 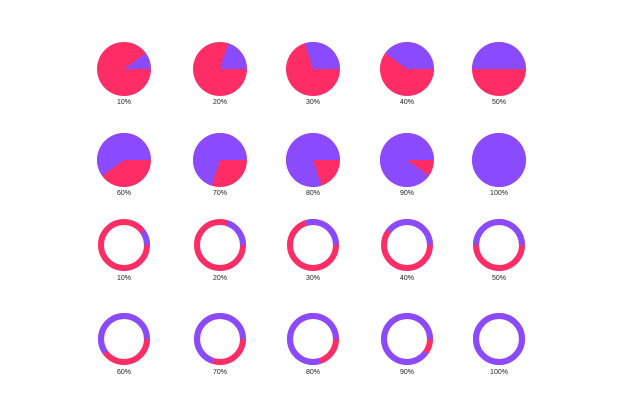 I want to click on donut-chart-90: 90%, so click(x=407, y=344).